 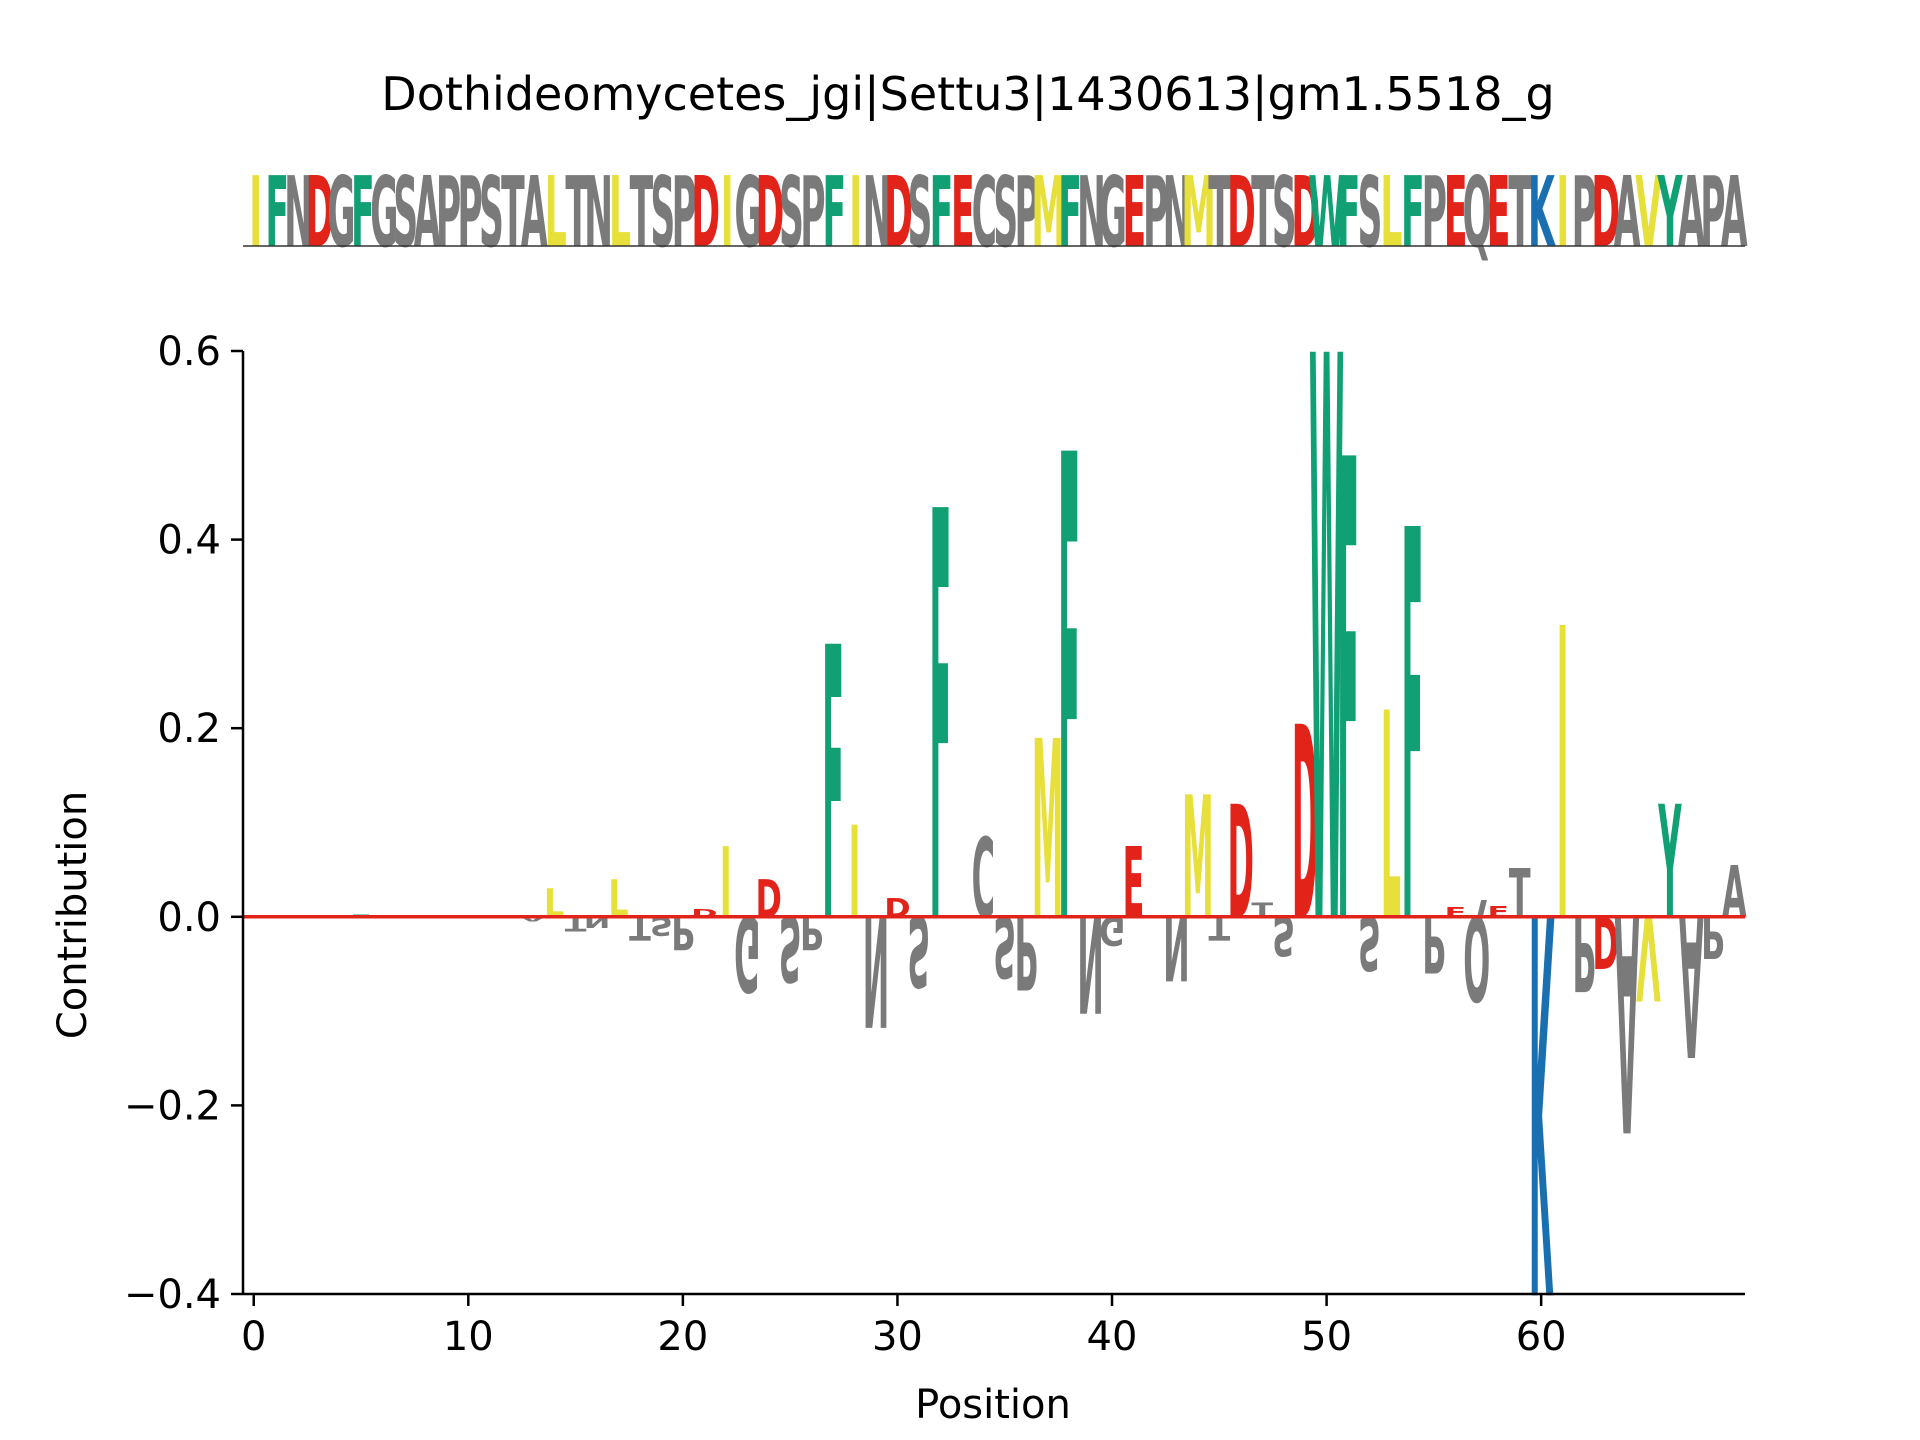 What do you see at coordinates (253, 1337) in the screenshot?
I see `x-tick-label: 0` at bounding box center [253, 1337].